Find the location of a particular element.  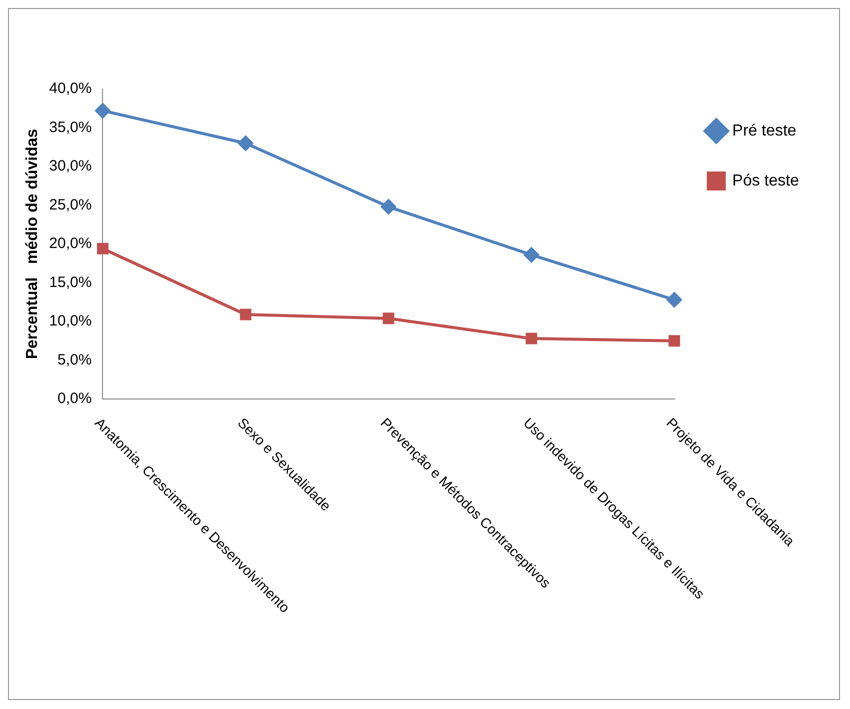

legend-label: Pós teste is located at coordinates (766, 181).